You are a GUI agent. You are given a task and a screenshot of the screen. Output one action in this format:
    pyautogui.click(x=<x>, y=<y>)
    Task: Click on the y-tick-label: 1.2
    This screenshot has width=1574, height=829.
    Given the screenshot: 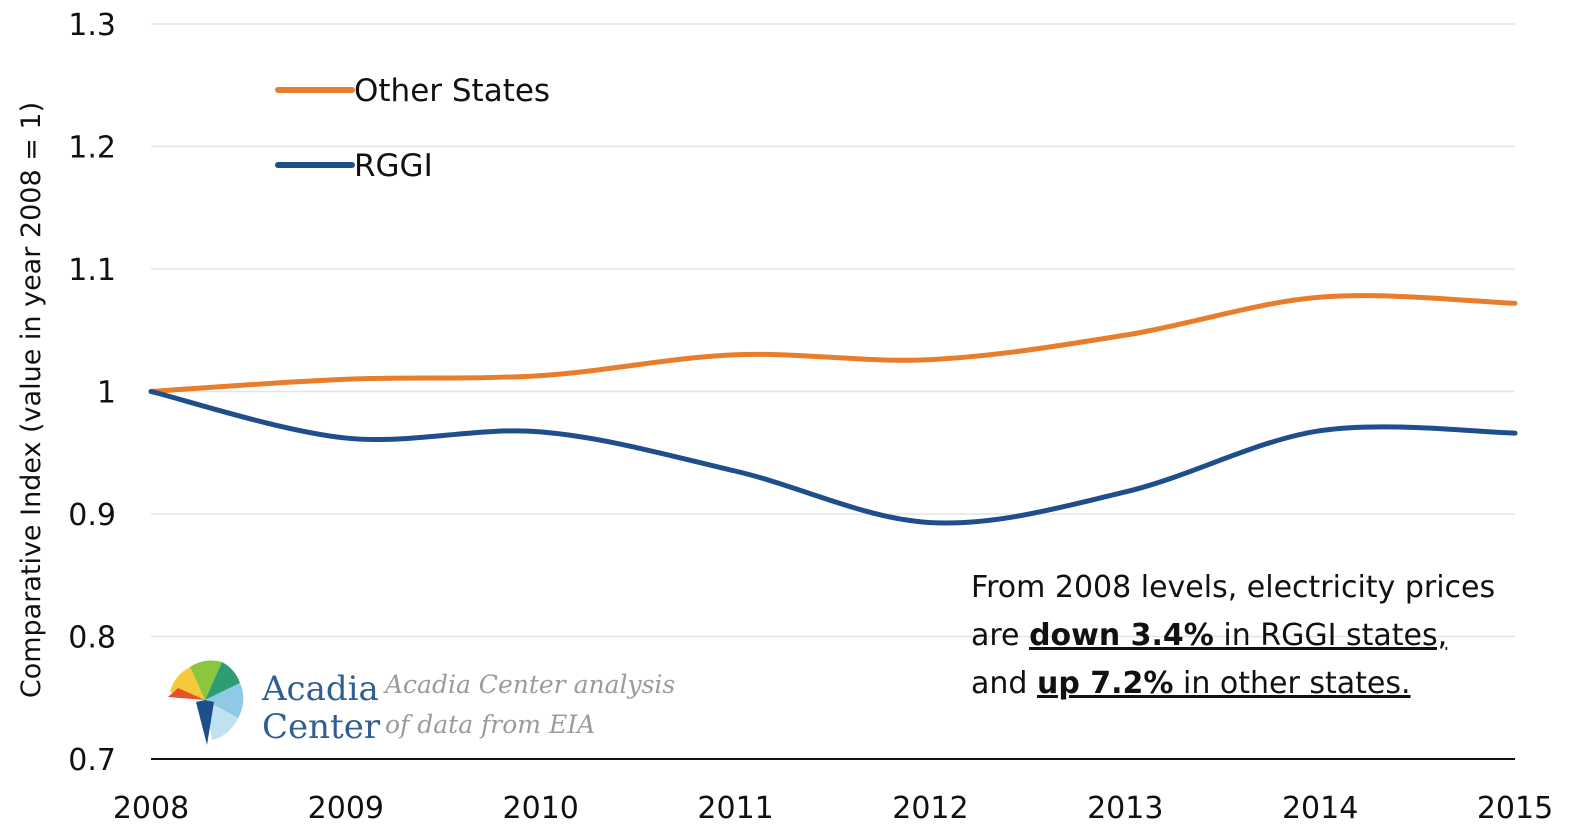 What is the action you would take?
    pyautogui.click(x=92, y=148)
    